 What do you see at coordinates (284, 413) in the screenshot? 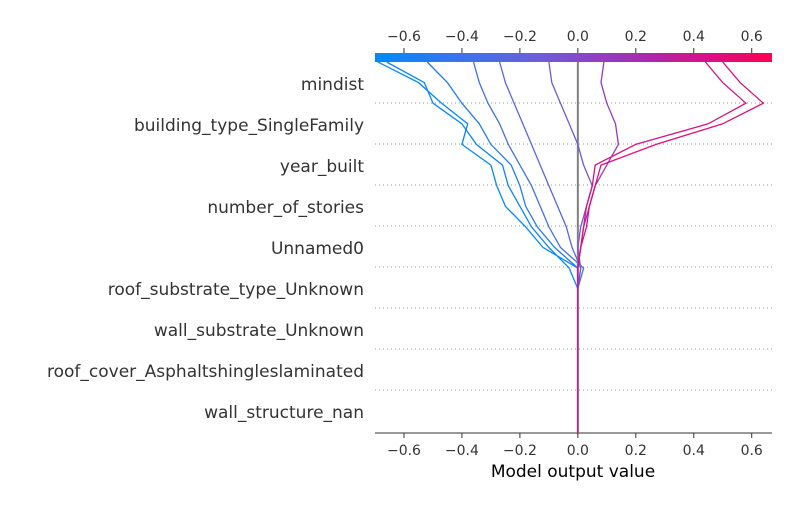
I see `feature-label: wall_structure_nan` at bounding box center [284, 413].